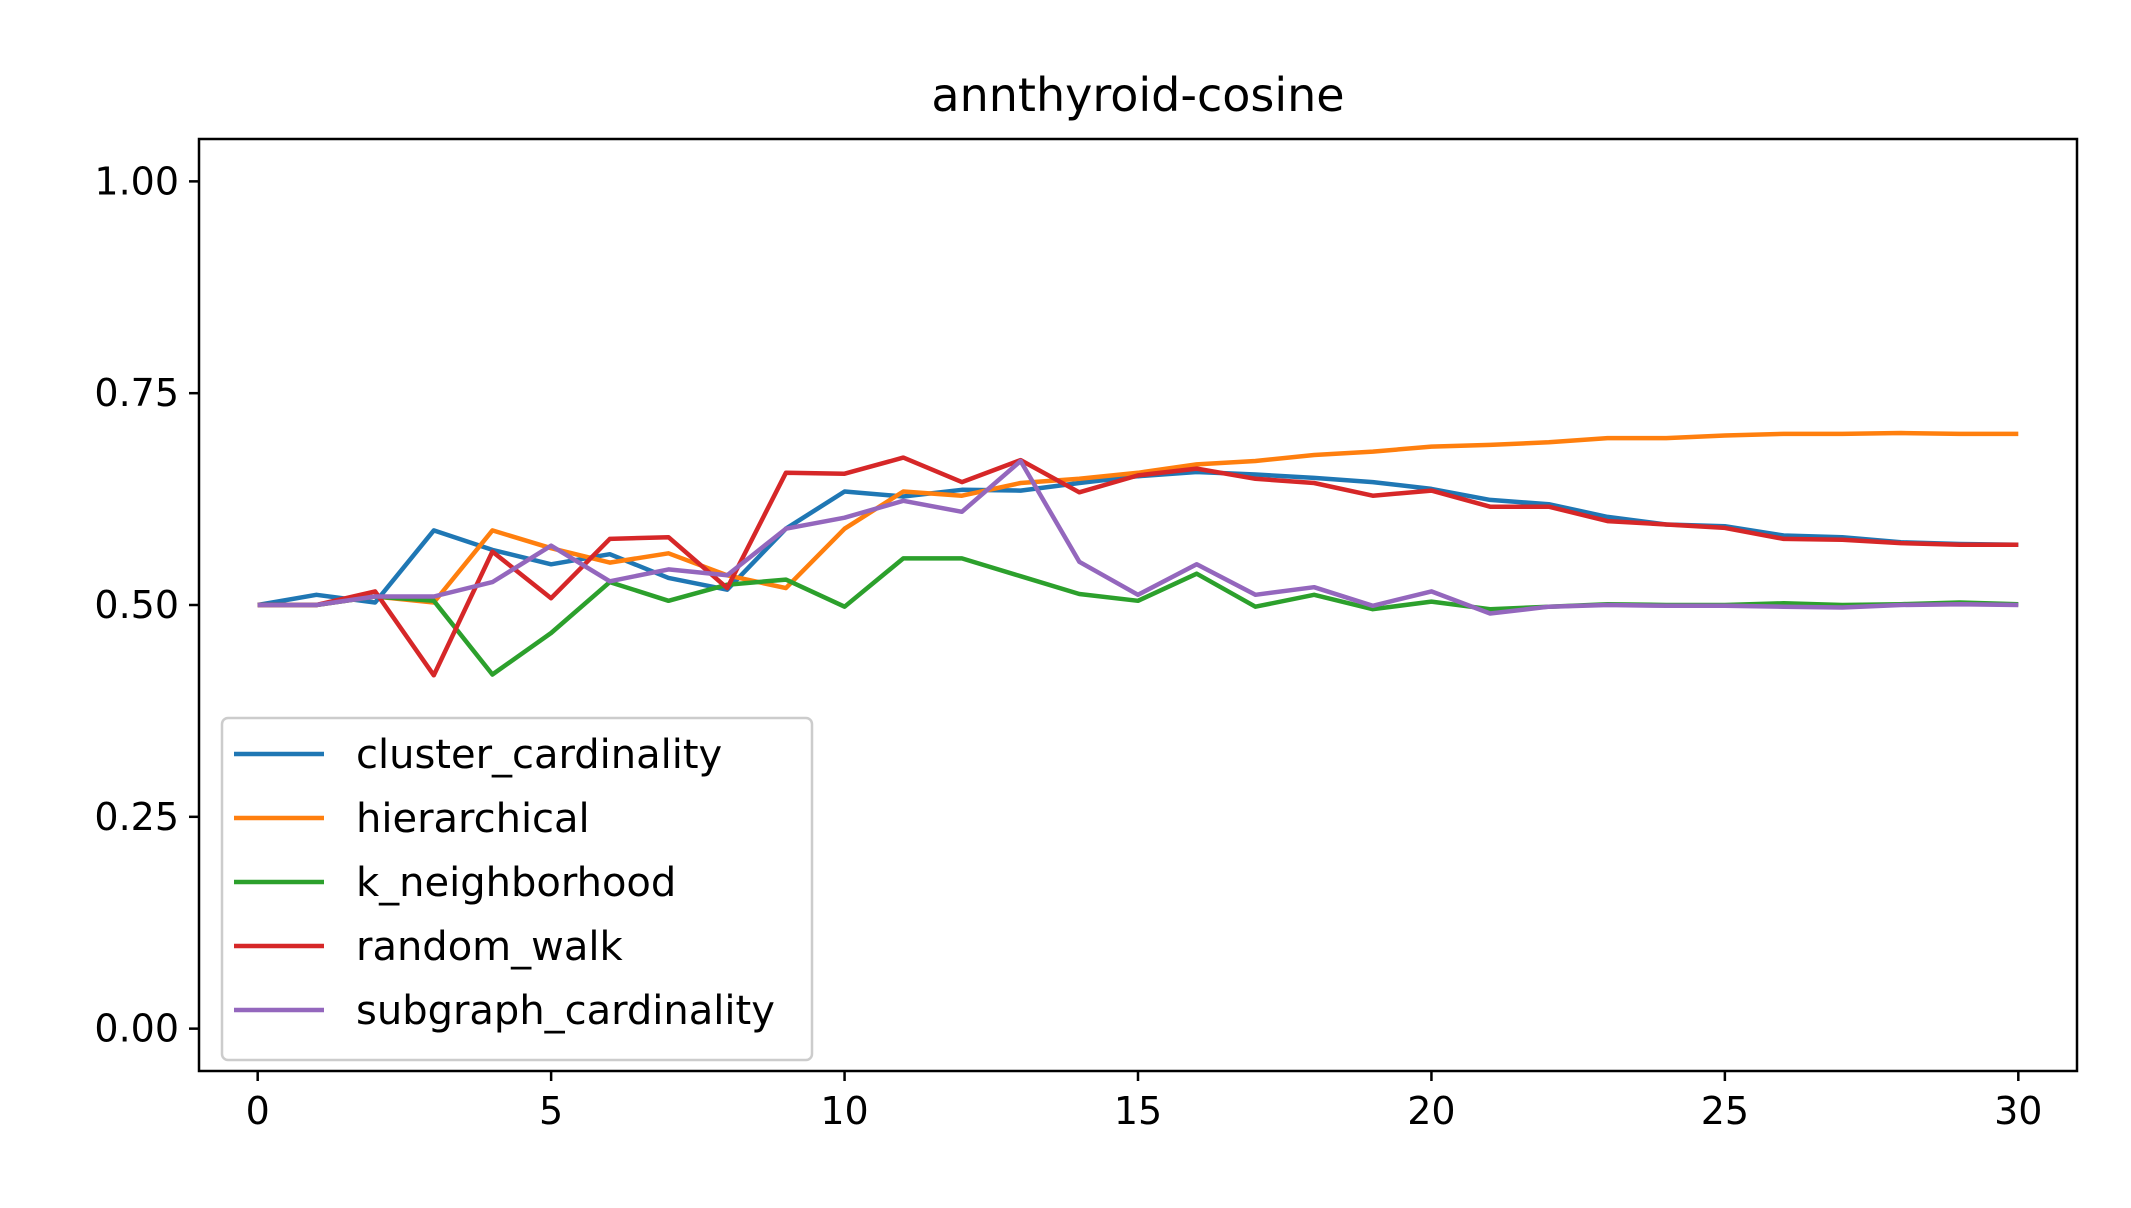 Image resolution: width=2131 pixels, height=1208 pixels. I want to click on y-tick-label: 0.25, so click(136, 817).